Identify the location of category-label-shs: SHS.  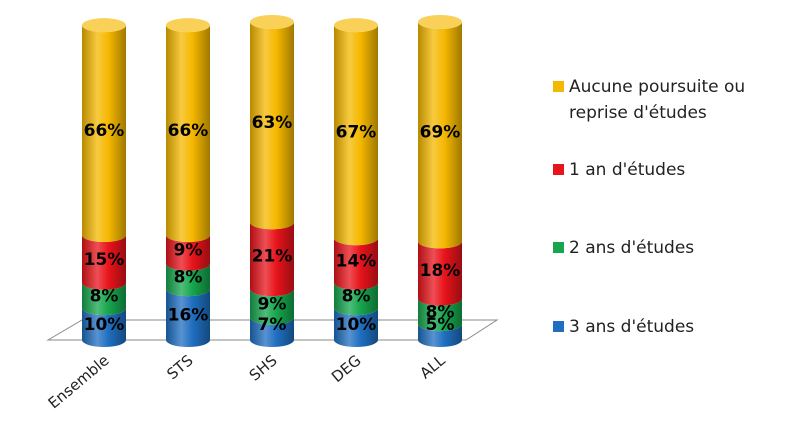
(263, 367).